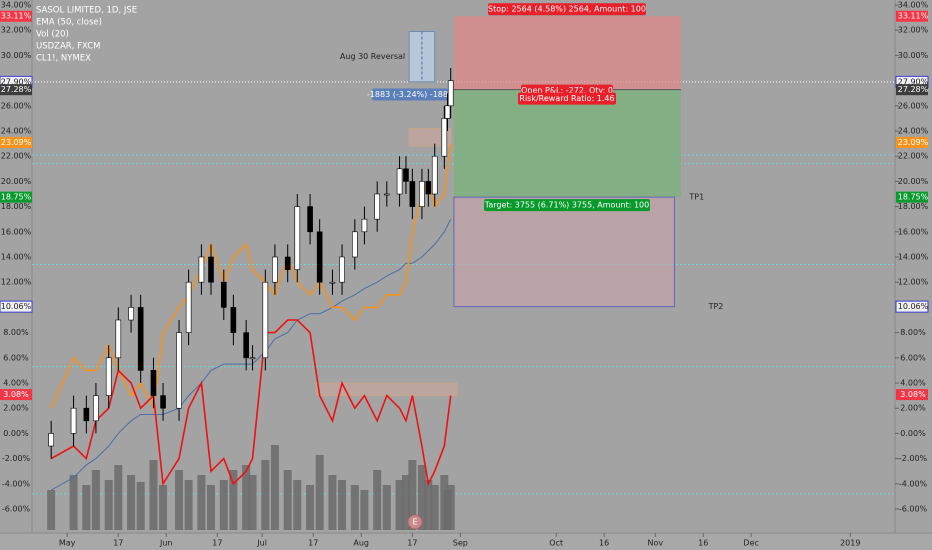 Image resolution: width=932 pixels, height=550 pixels. Describe the element at coordinates (460, 543) in the screenshot. I see `x-tick-label: Sep` at that location.